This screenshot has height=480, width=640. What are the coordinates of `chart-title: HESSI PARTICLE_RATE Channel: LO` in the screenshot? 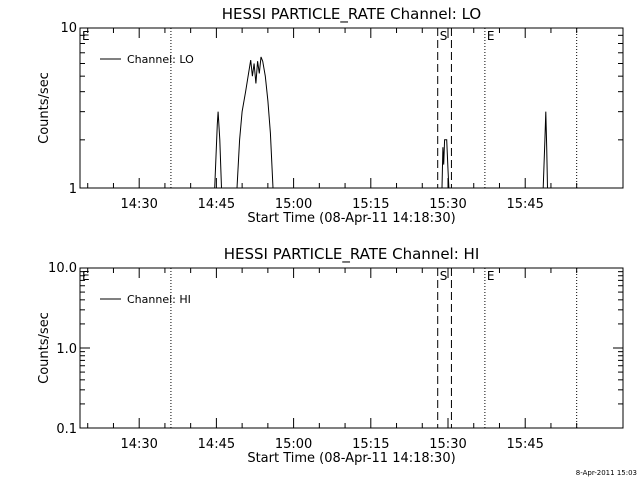 It's located at (351, 14).